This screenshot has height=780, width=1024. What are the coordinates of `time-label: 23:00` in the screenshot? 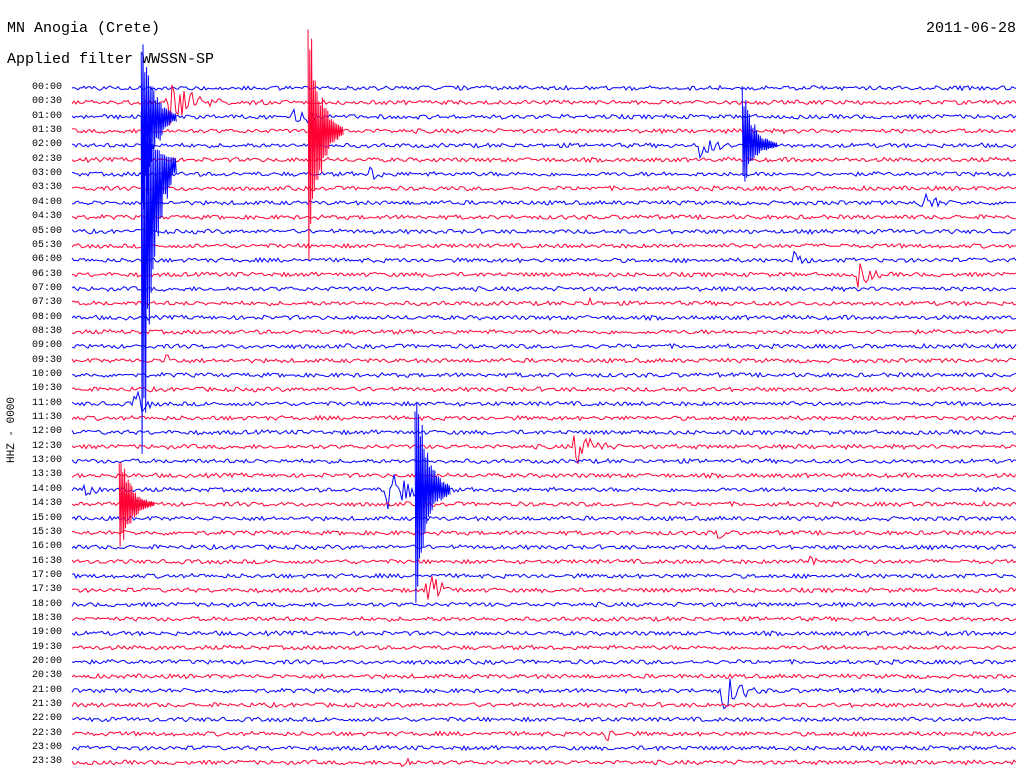 It's located at (47, 748).